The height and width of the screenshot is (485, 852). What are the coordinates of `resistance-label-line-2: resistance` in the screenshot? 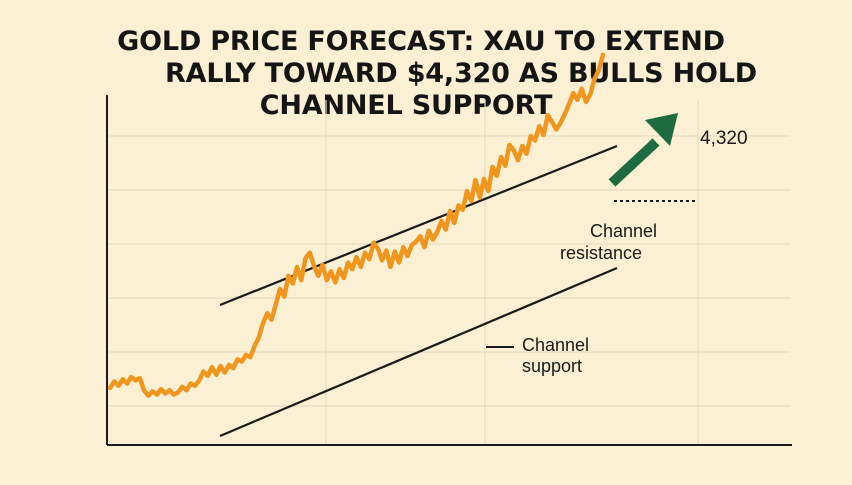 It's located at (601, 253).